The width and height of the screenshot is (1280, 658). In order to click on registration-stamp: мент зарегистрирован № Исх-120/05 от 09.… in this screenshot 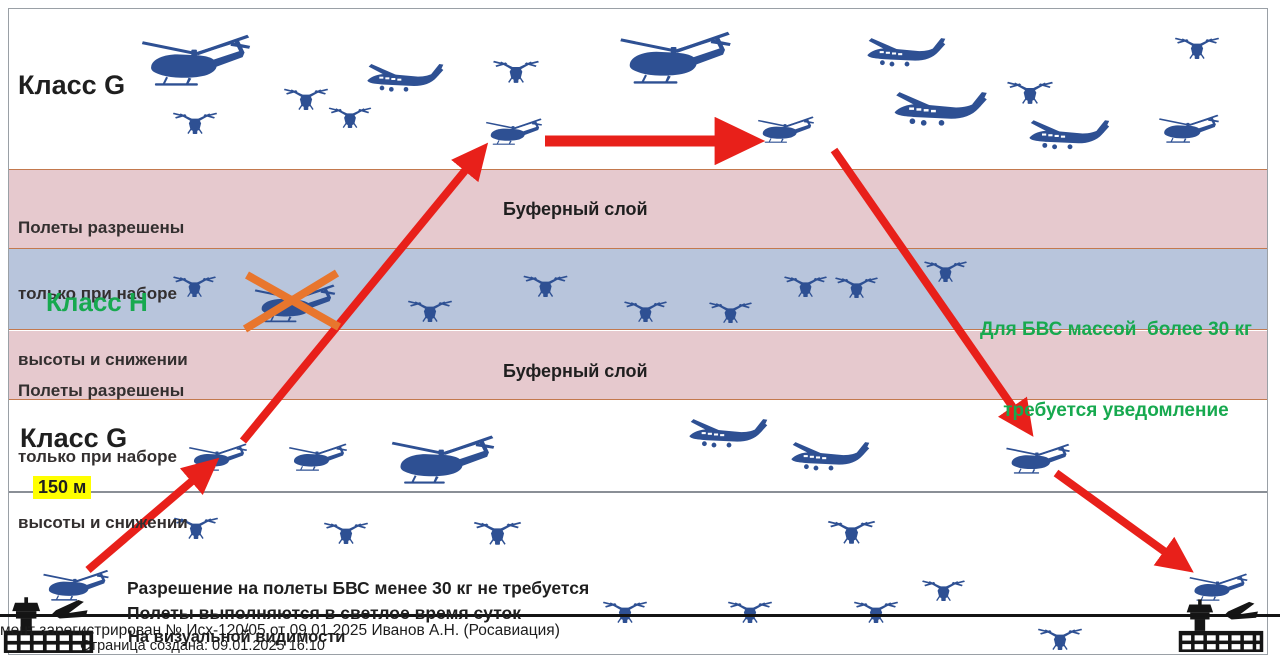, I will do `click(280, 630)`.